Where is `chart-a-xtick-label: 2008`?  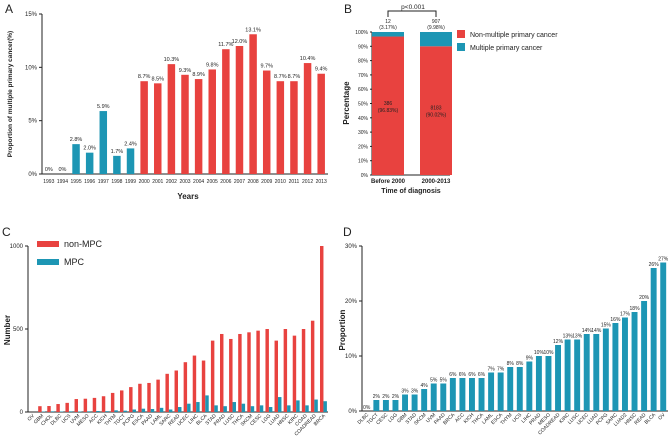 chart-a-xtick-label: 2008 is located at coordinates (253, 182).